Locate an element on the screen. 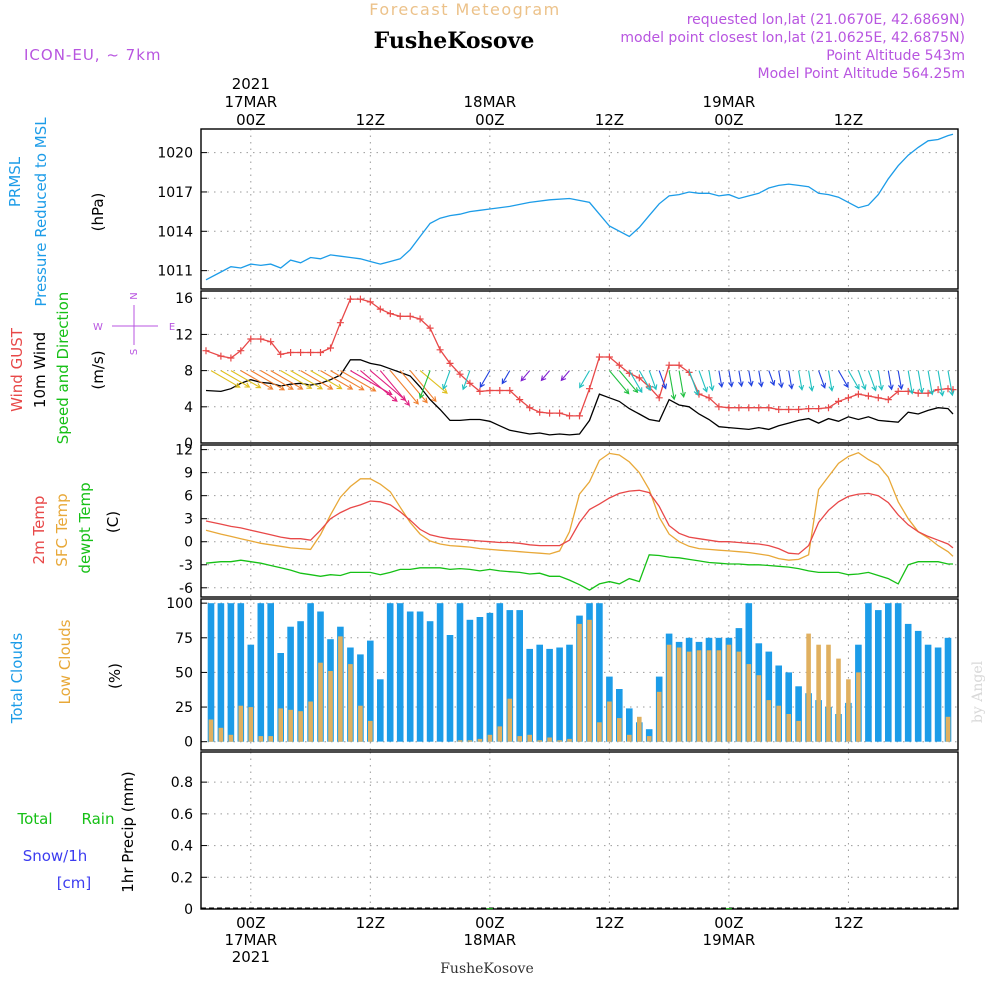 The height and width of the screenshot is (1000, 1000). precip-ytick-label: 0.2 is located at coordinates (182, 878).